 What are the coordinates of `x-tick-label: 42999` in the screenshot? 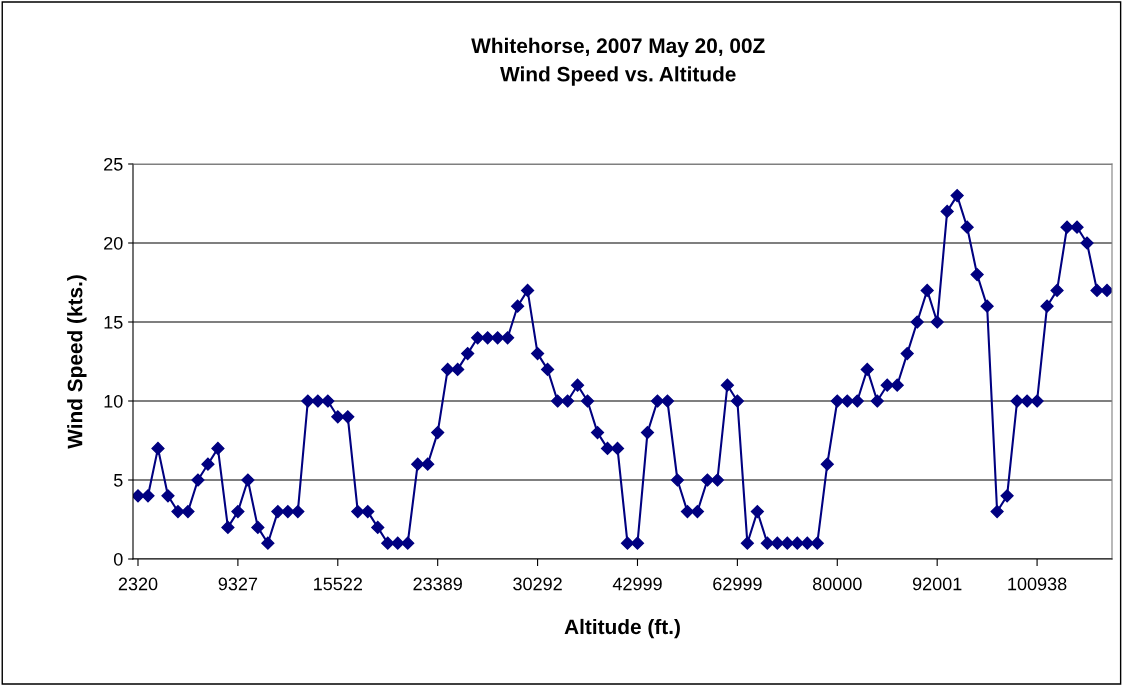 It's located at (637, 584).